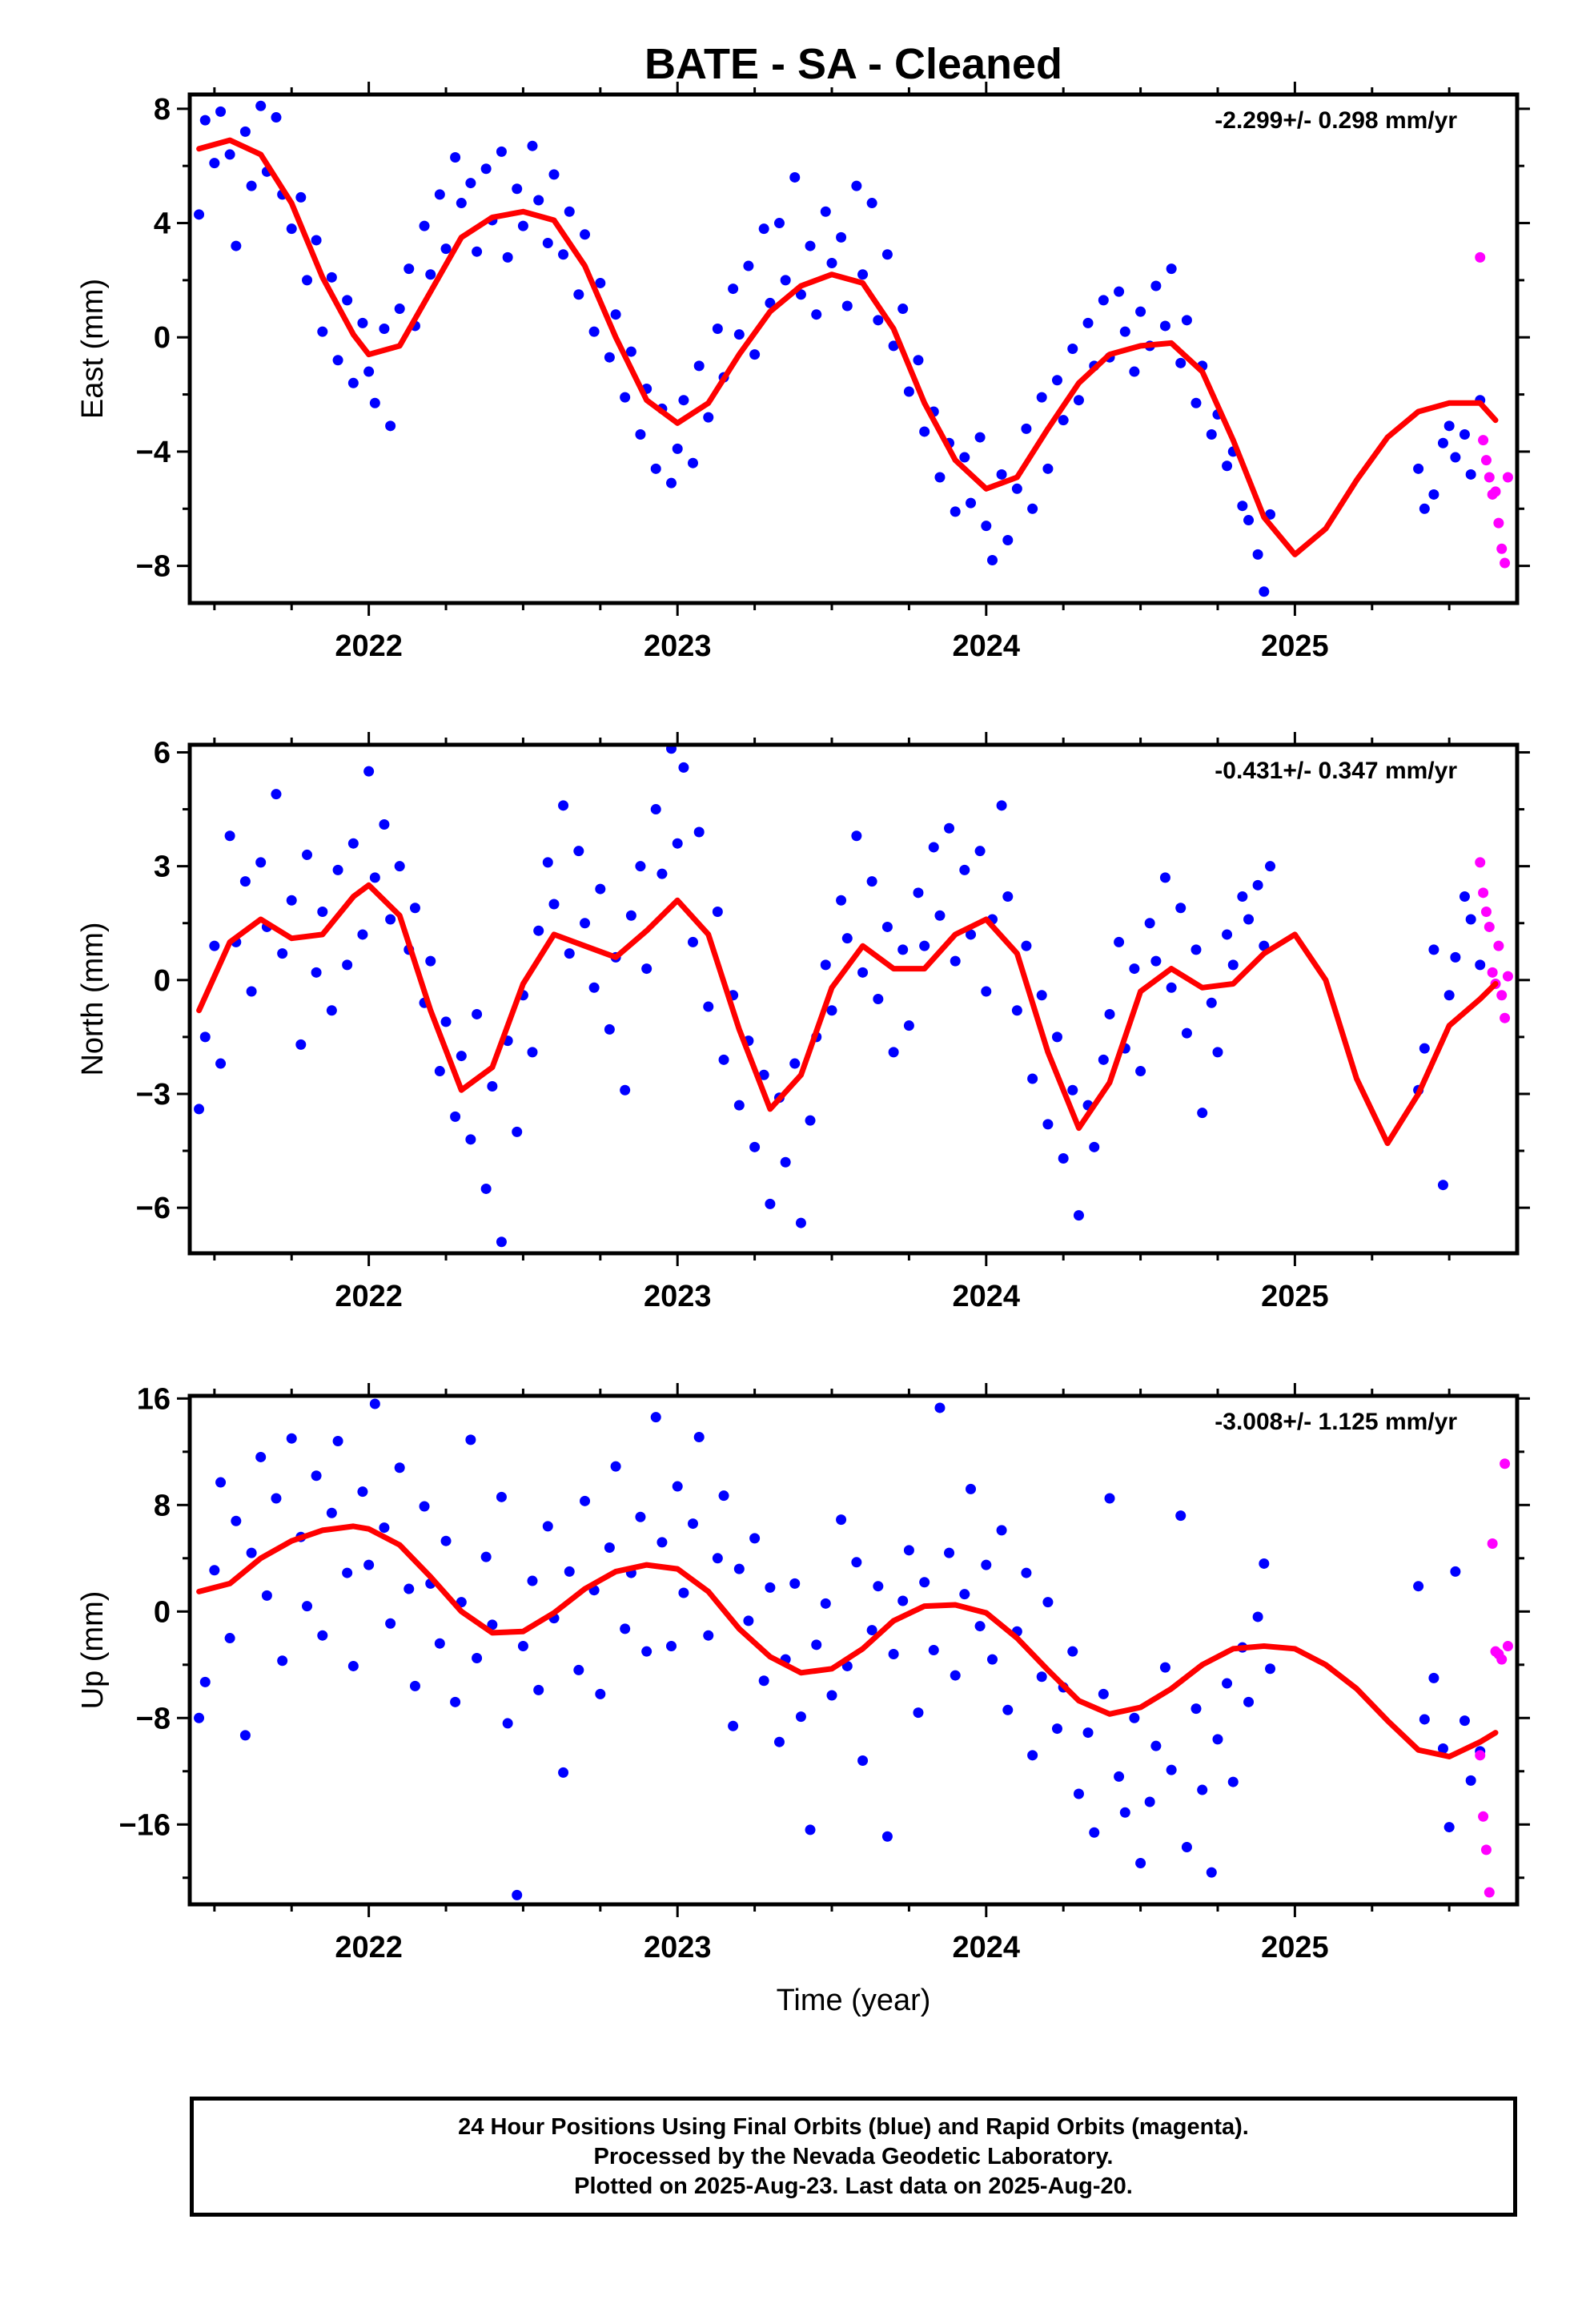  What do you see at coordinates (369, 1296) in the screenshot?
I see `north-x-tick-label: 2022` at bounding box center [369, 1296].